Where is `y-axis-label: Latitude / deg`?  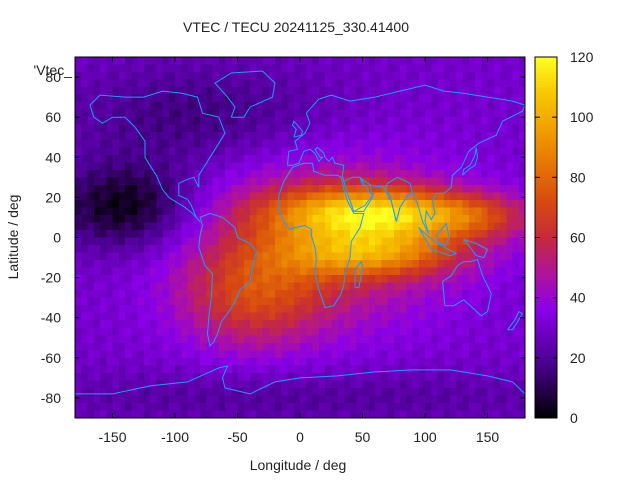
y-axis-label: Latitude / deg is located at coordinates (13, 237).